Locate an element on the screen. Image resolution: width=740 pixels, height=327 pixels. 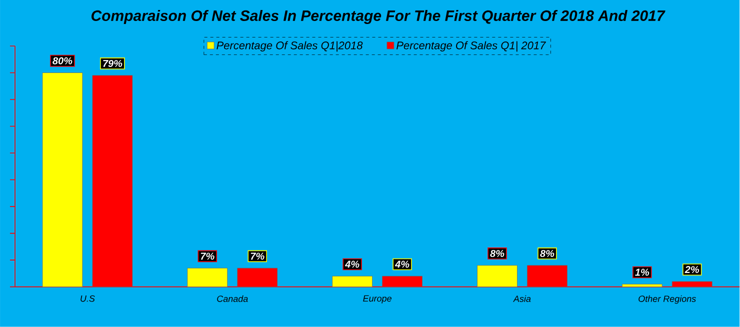
x-tick-label: Europe is located at coordinates (377, 299).